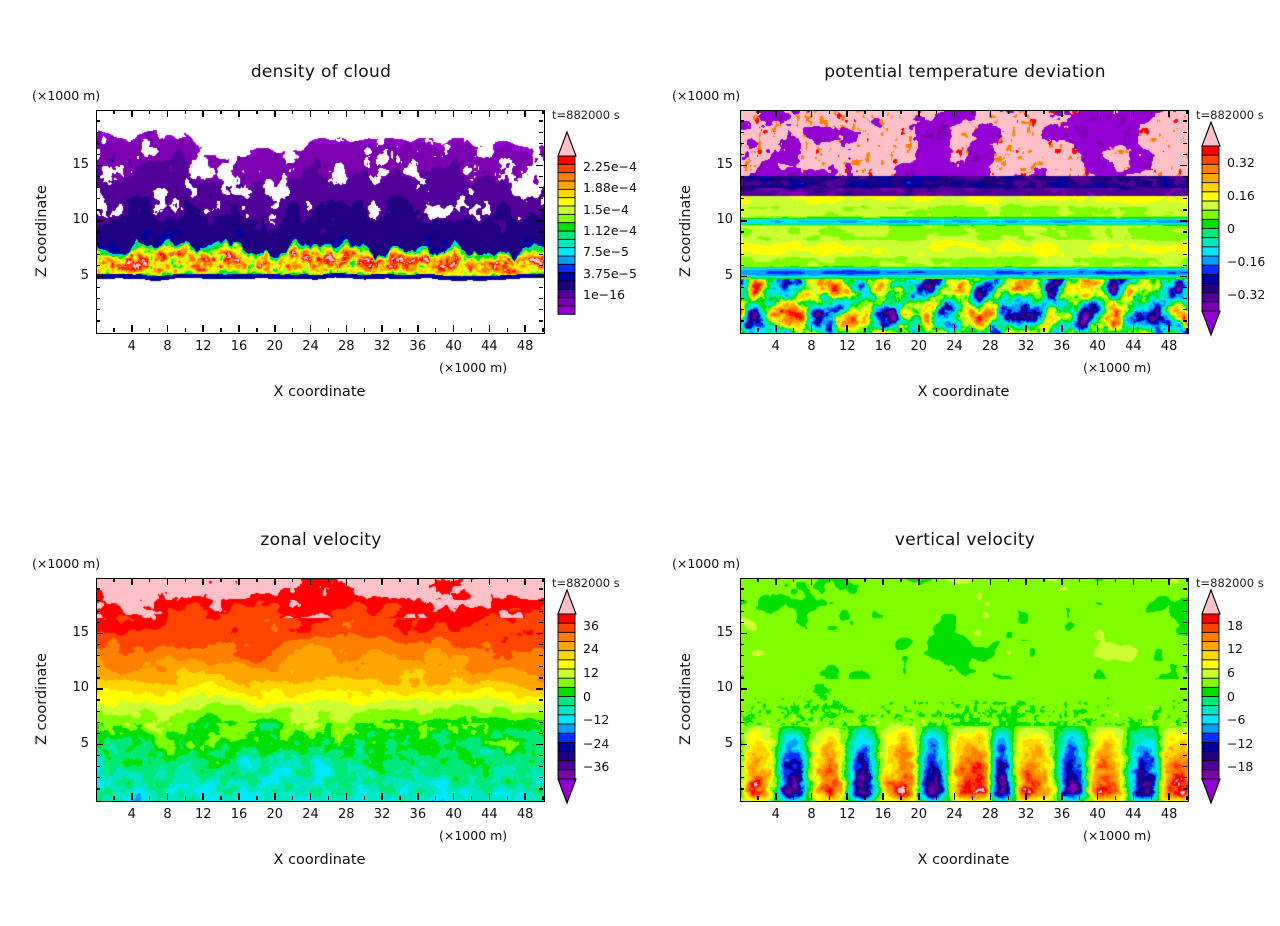  What do you see at coordinates (346, 814) in the screenshot?
I see `x-tick-label: 28` at bounding box center [346, 814].